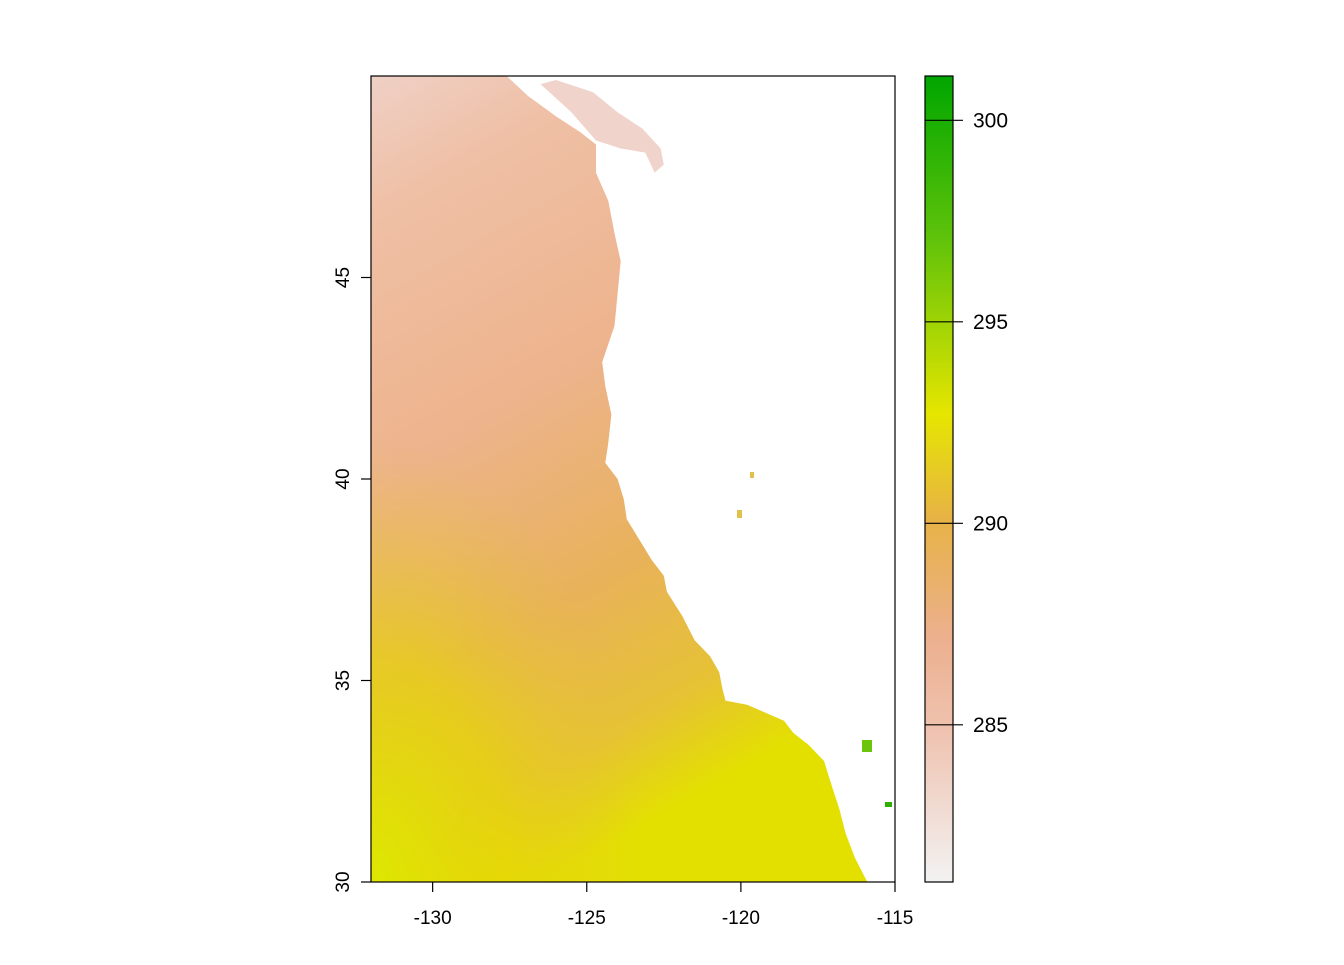 The width and height of the screenshot is (1344, 965). Describe the element at coordinates (433, 918) in the screenshot. I see `x-tick-label: -130` at that location.